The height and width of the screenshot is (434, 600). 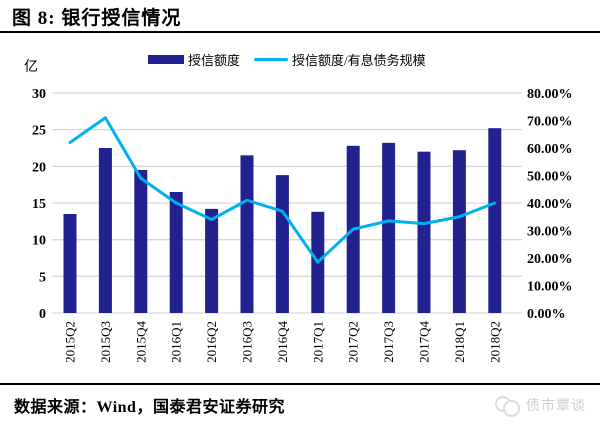 What do you see at coordinates (424, 232) in the screenshot?
I see `bar-2017Q4` at bounding box center [424, 232].